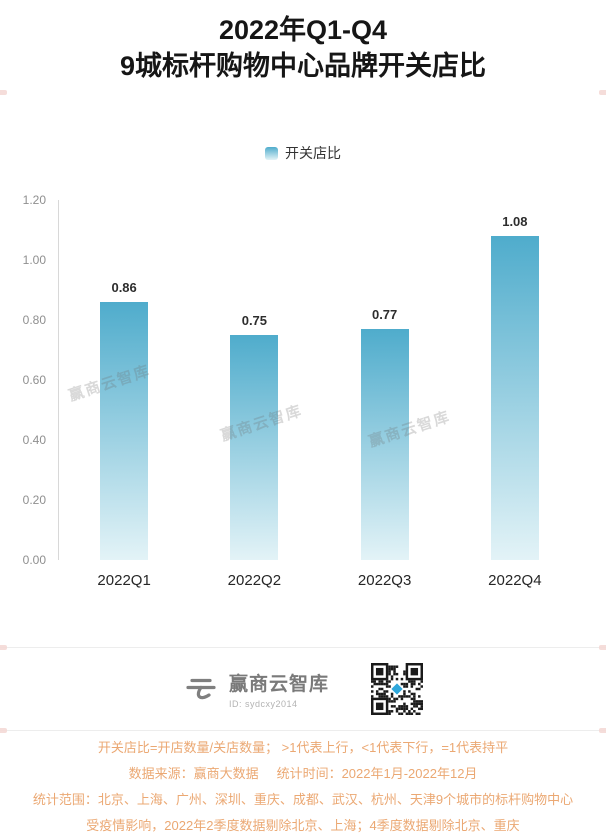  What do you see at coordinates (278, 684) in the screenshot?
I see `brand-name: 赢商云智库` at bounding box center [278, 684].